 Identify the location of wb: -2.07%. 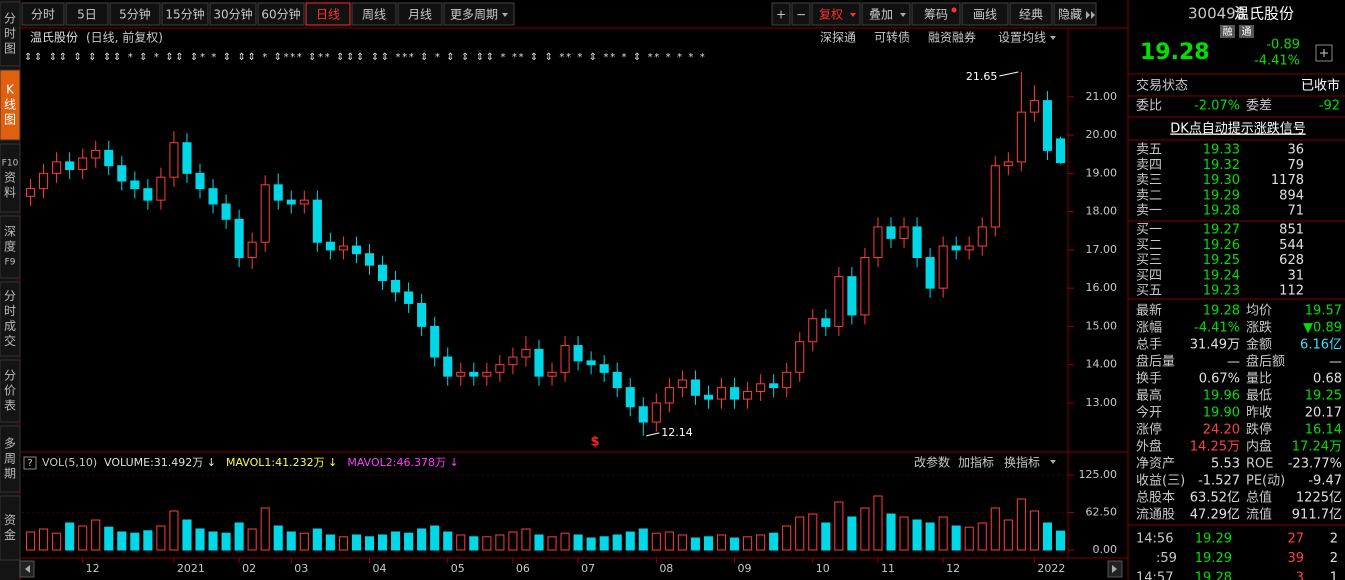
(1217, 106).